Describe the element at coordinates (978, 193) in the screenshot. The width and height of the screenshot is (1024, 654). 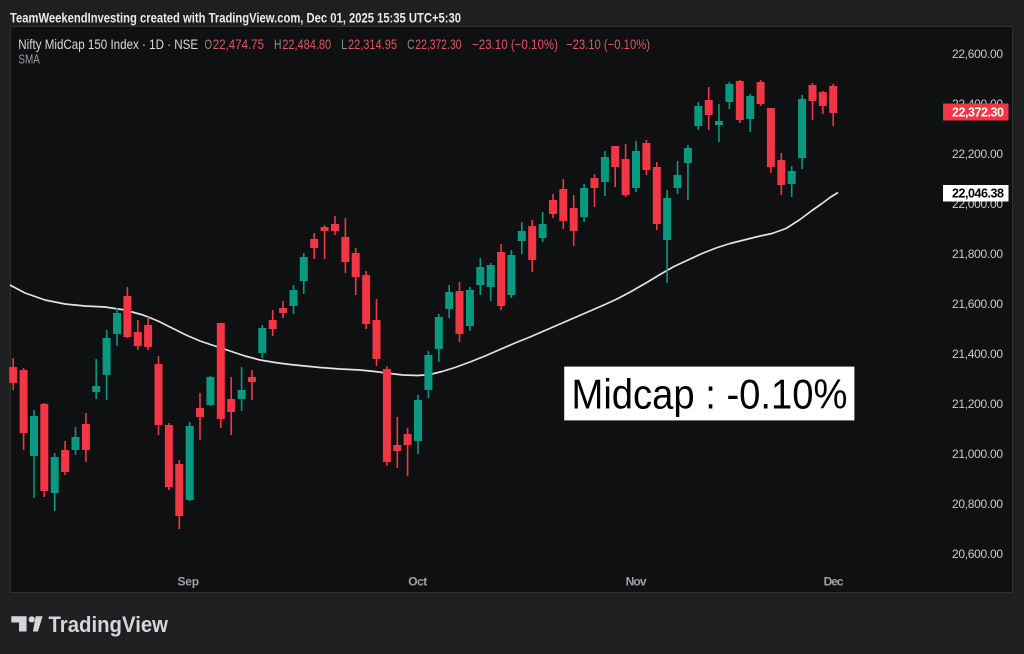
I see `svg-text: 22,046.38` at that location.